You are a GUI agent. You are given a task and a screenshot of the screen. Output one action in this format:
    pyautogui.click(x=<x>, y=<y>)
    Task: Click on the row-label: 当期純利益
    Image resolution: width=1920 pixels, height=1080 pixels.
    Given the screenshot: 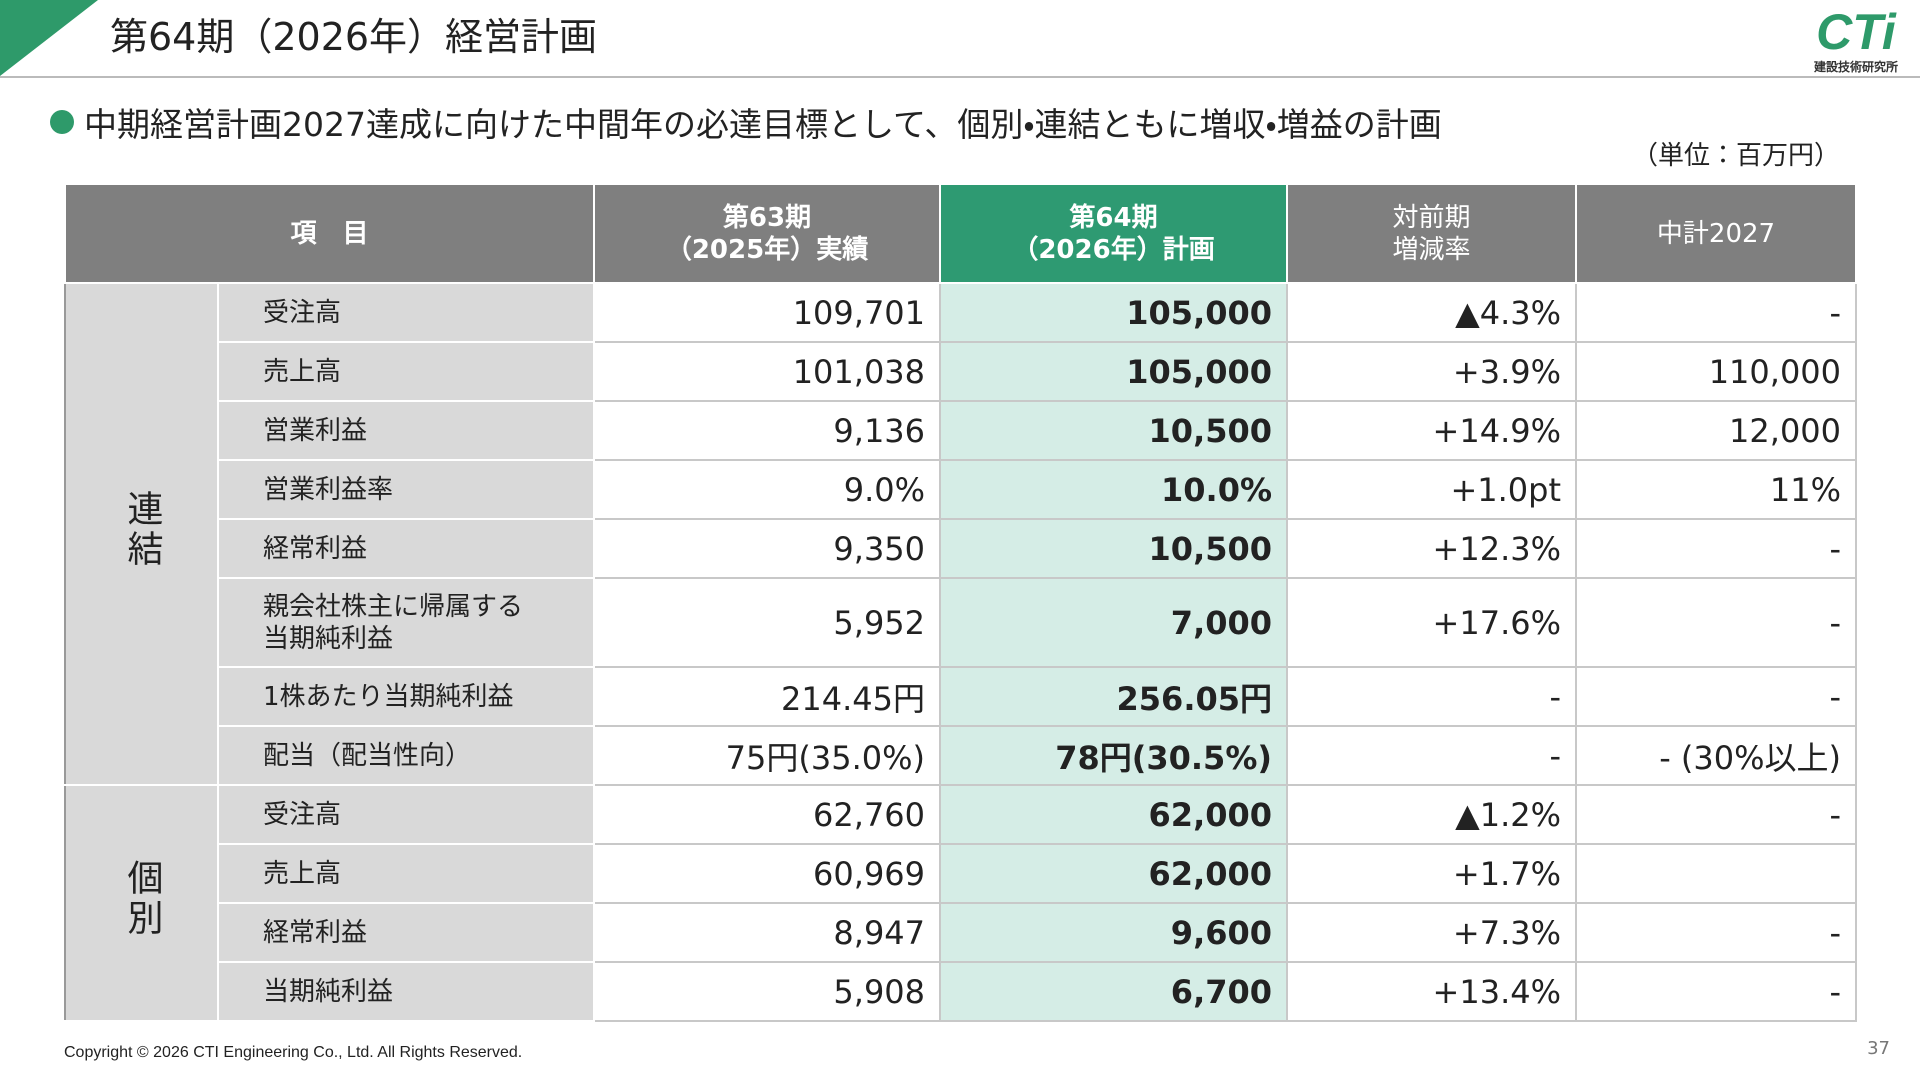 What is the action you would take?
    pyautogui.click(x=406, y=991)
    